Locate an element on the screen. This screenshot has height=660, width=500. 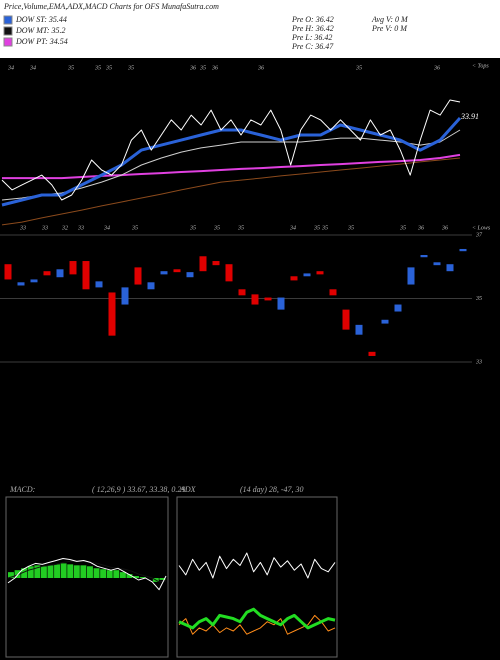
lows-label: < Lows is located at coordinates (481, 228).